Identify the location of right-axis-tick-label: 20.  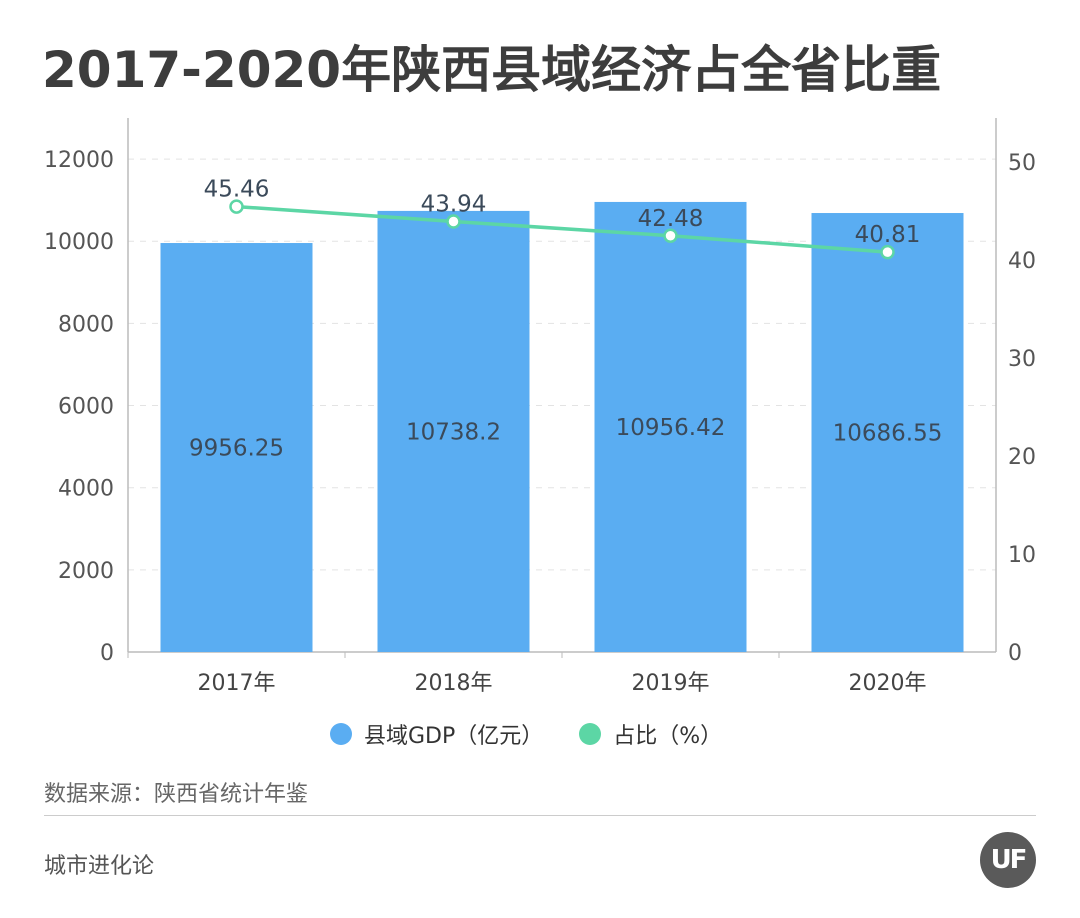
(1022, 457).